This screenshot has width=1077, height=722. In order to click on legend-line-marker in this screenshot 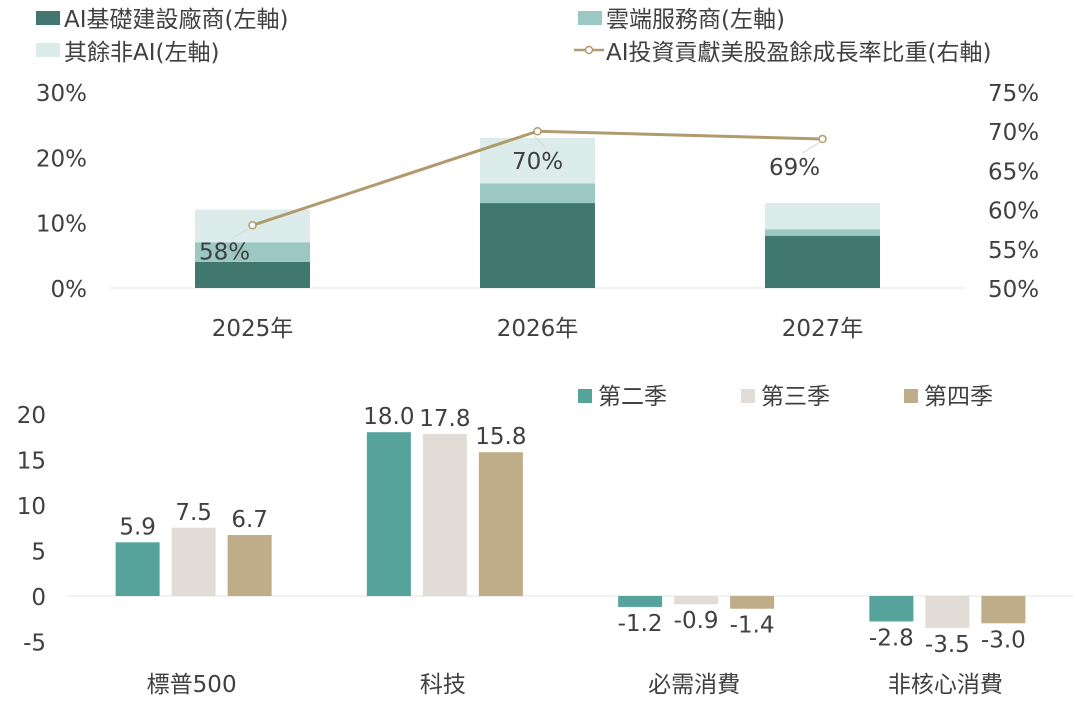, I will do `click(589, 50)`.